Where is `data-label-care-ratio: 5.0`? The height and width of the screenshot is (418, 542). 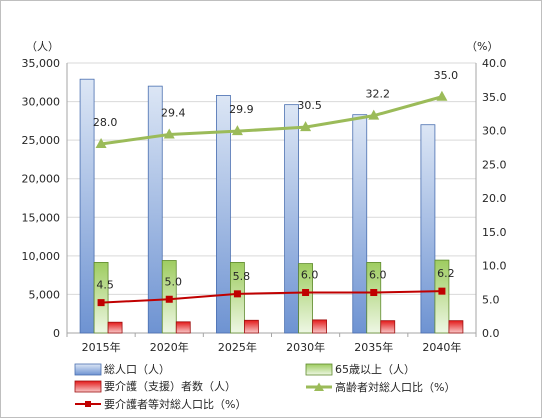
data-label-care-ratio: 5.0 is located at coordinates (174, 281).